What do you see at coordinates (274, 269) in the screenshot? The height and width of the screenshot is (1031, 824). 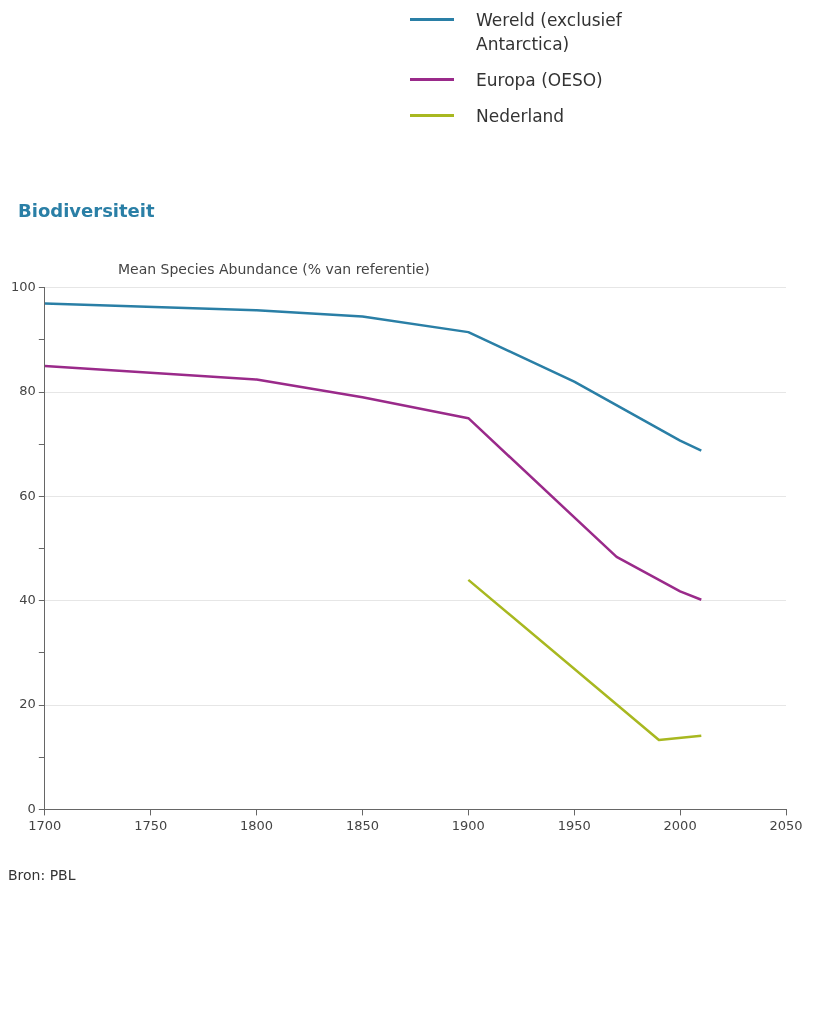 I see `y-axis-title: Mean Species Abundance (% van referentie)` at bounding box center [274, 269].